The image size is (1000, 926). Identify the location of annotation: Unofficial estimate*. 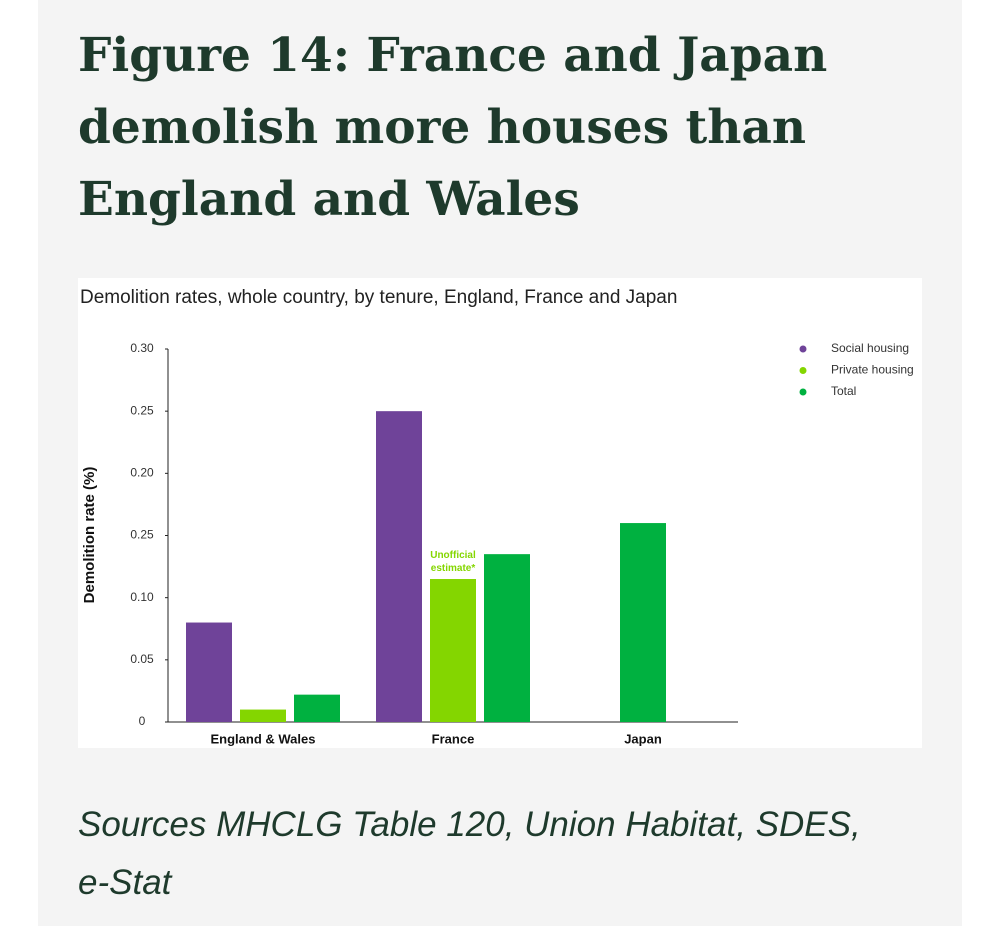
(453, 562).